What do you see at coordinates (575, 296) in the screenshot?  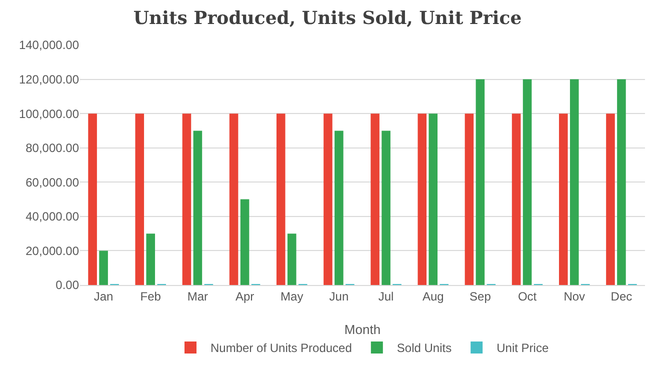 I see `x-tick-label: Nov` at bounding box center [575, 296].